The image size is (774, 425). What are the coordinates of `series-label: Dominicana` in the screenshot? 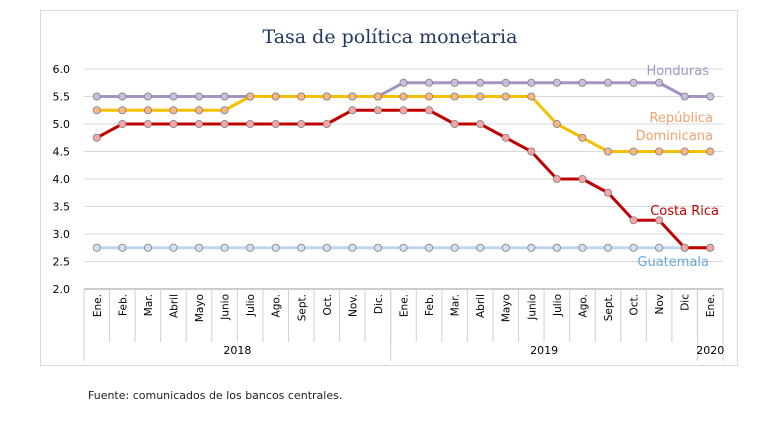 It's located at (674, 136).